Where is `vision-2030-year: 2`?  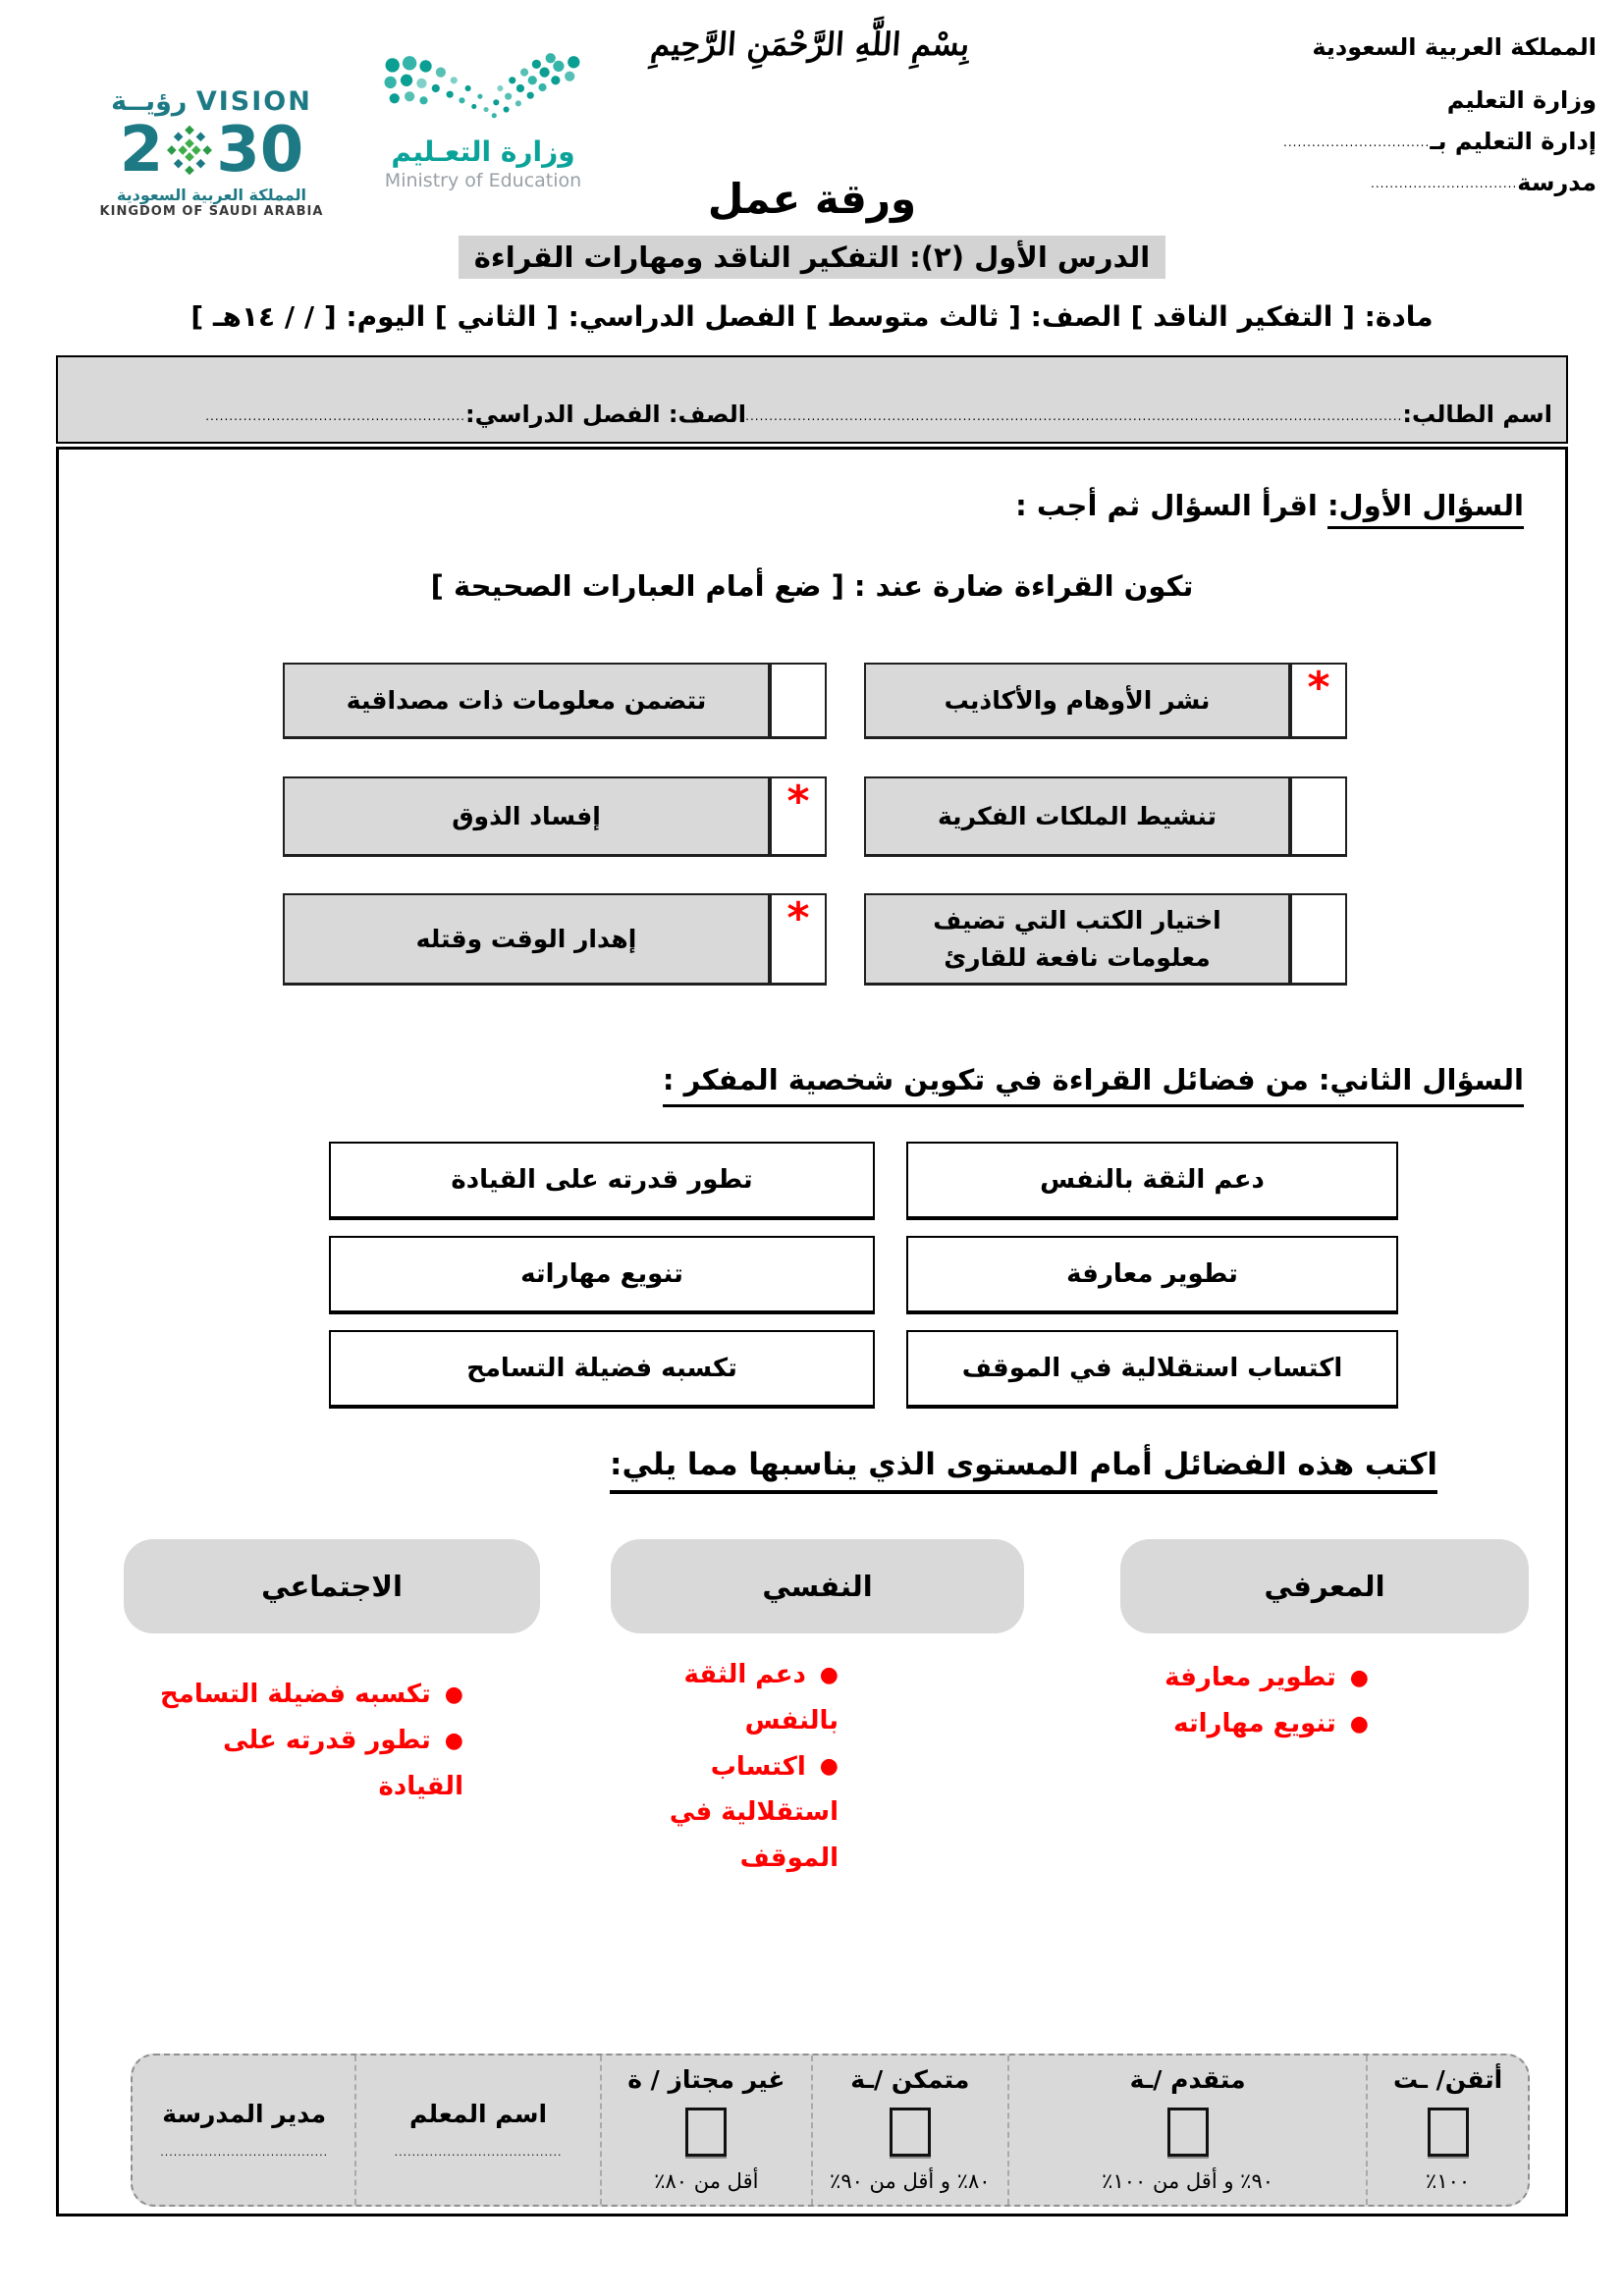 vision-2030-year: 2 is located at coordinates (211, 151).